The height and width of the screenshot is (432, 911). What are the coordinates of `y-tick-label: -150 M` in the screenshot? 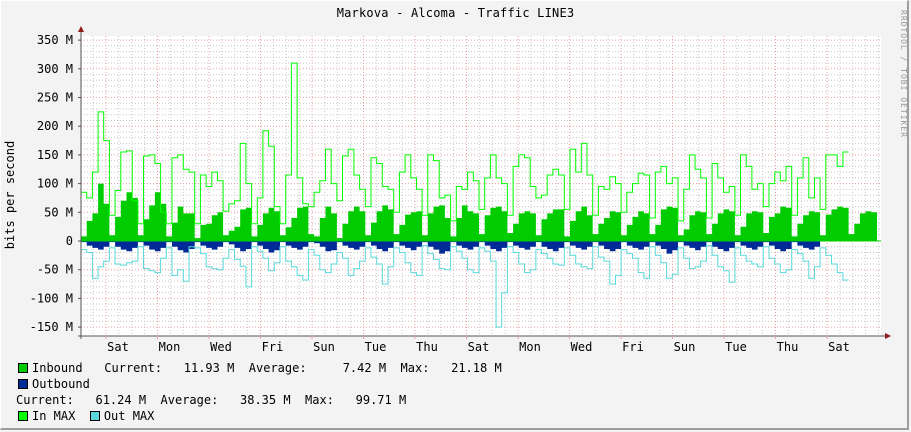 It's located at (51, 327).